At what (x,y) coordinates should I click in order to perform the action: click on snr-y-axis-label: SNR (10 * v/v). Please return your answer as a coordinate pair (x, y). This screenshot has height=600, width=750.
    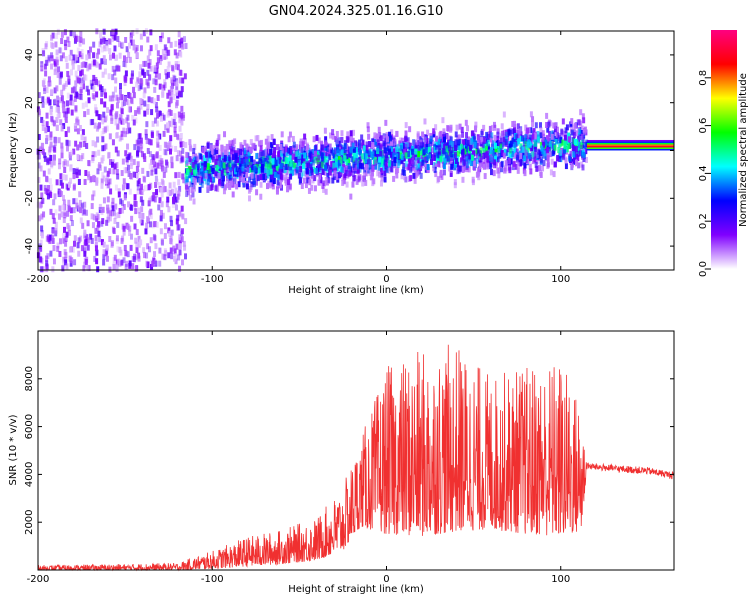
    Looking at the image, I should click on (13, 449).